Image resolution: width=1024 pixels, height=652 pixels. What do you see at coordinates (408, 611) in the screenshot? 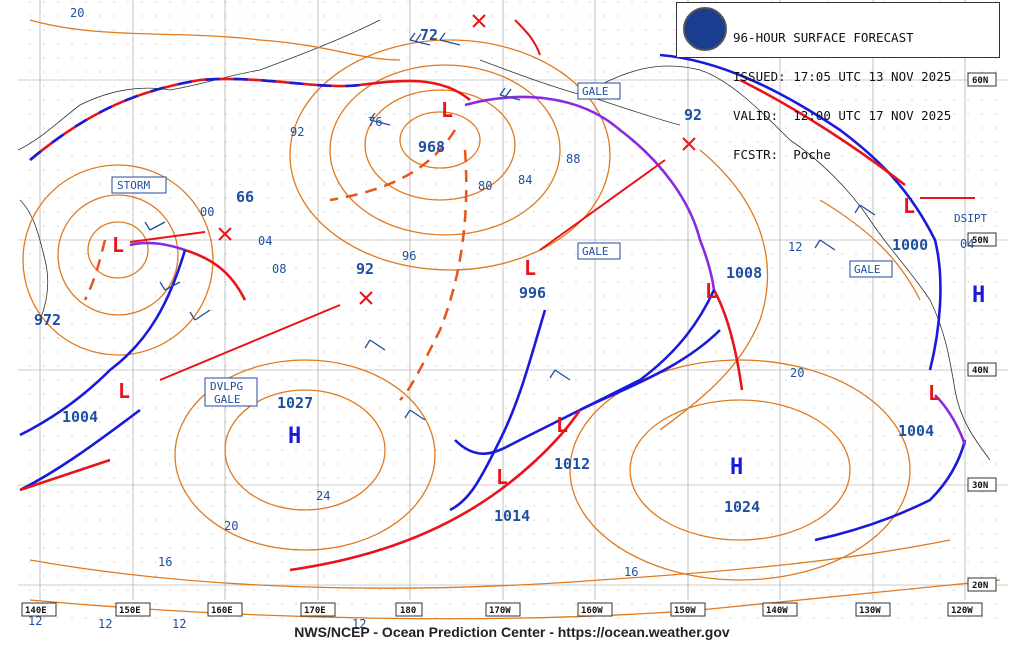
I see `lon-label: 180` at bounding box center [408, 611].